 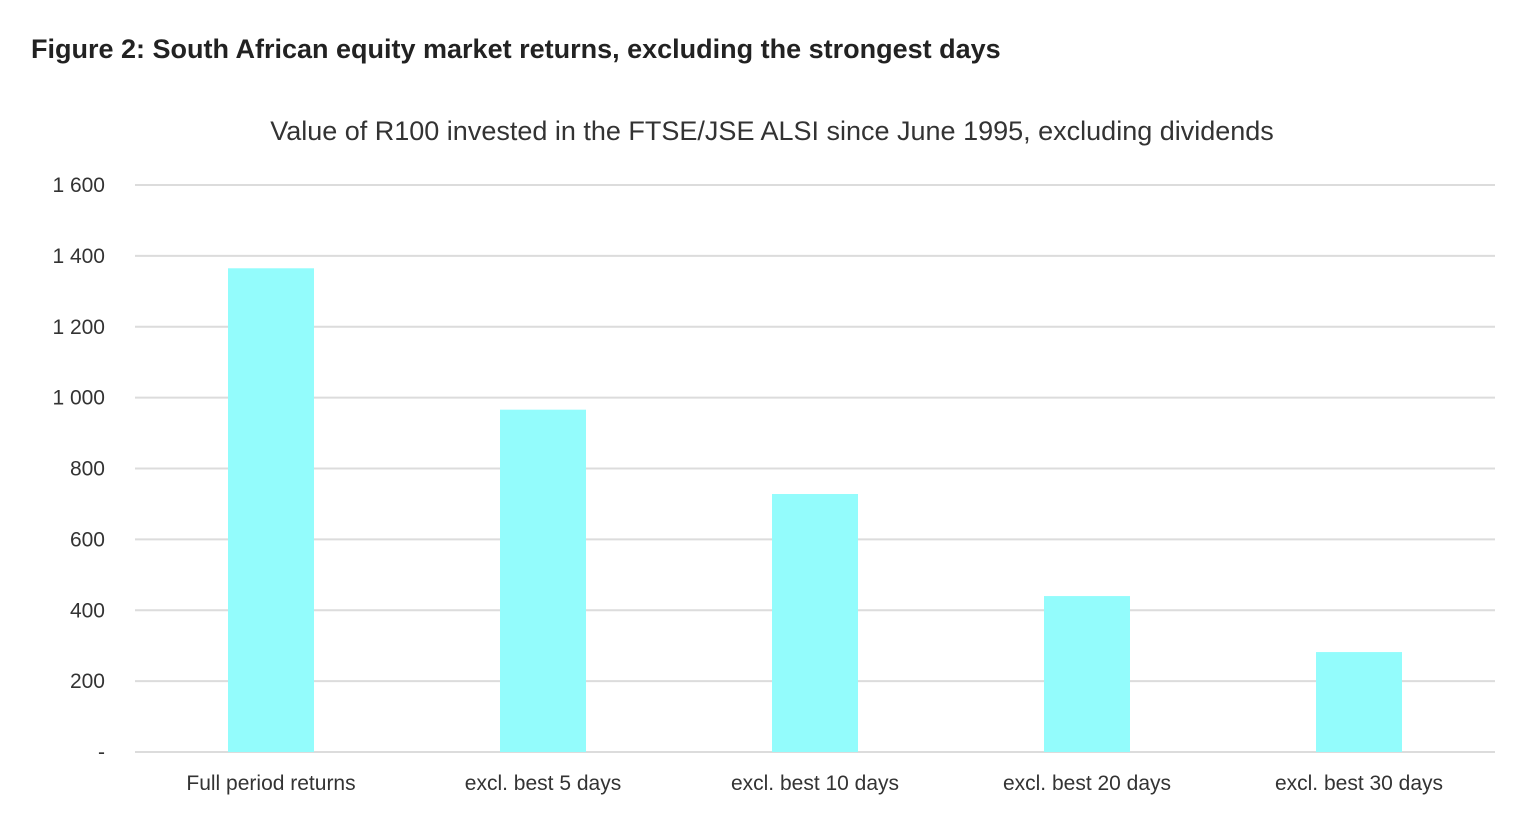 I want to click on y-tick-label: 1 200, so click(x=78, y=327).